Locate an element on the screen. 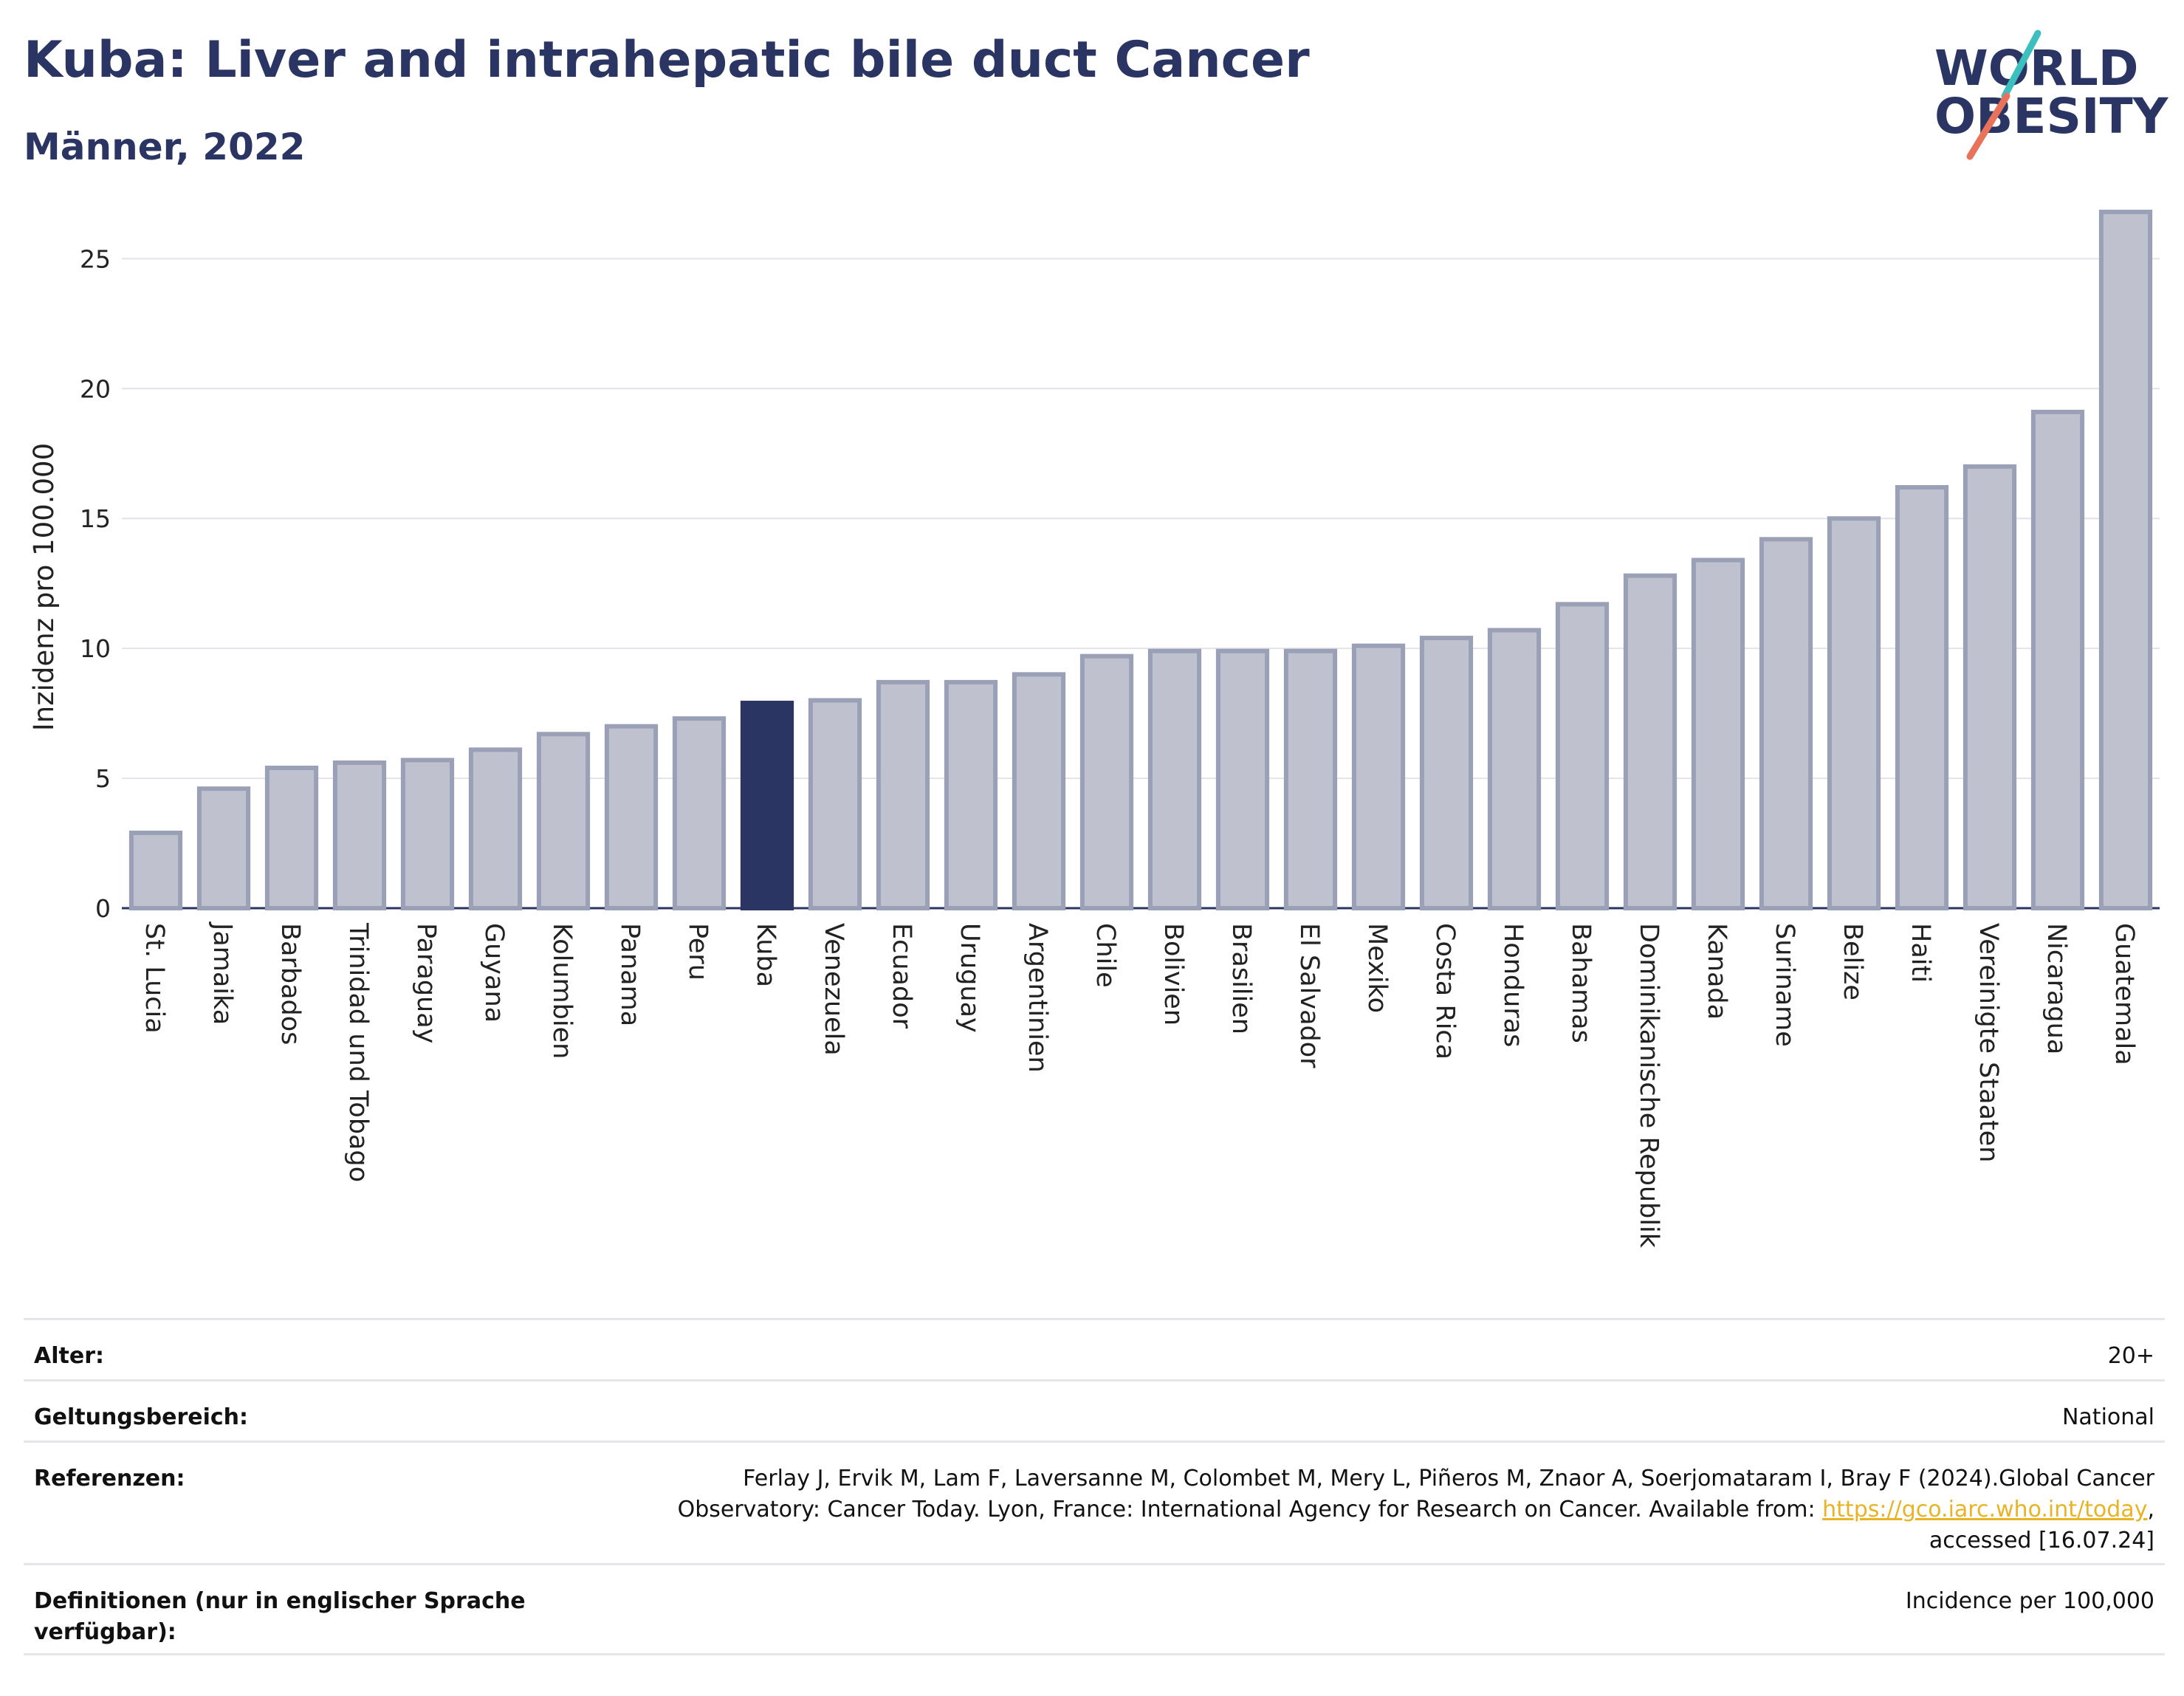 Image resolution: width=2184 pixels, height=1696 pixels. x-tick-label: Mexiko is located at coordinates (1377, 968).